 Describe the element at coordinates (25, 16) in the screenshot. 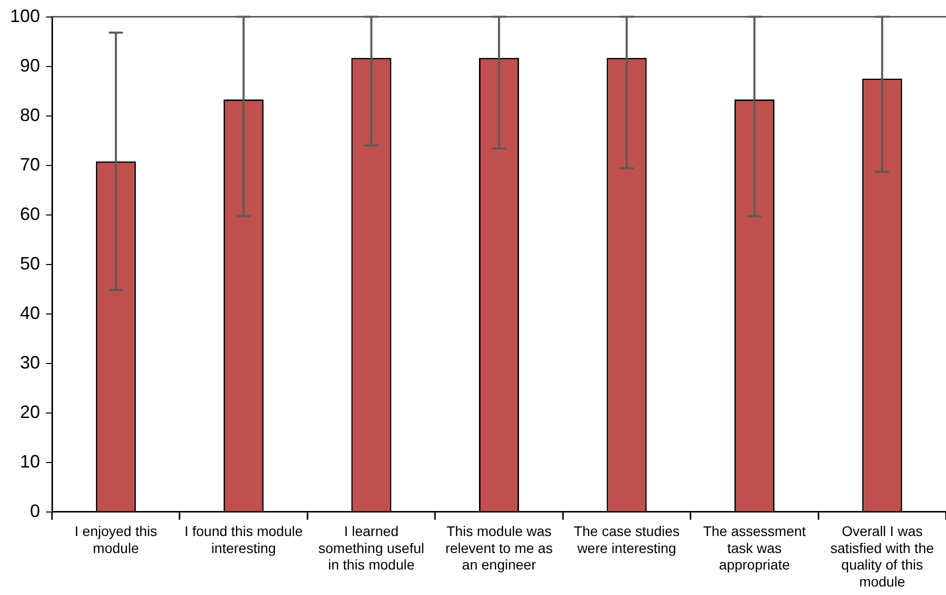

I see `y-tick-label: 100` at that location.